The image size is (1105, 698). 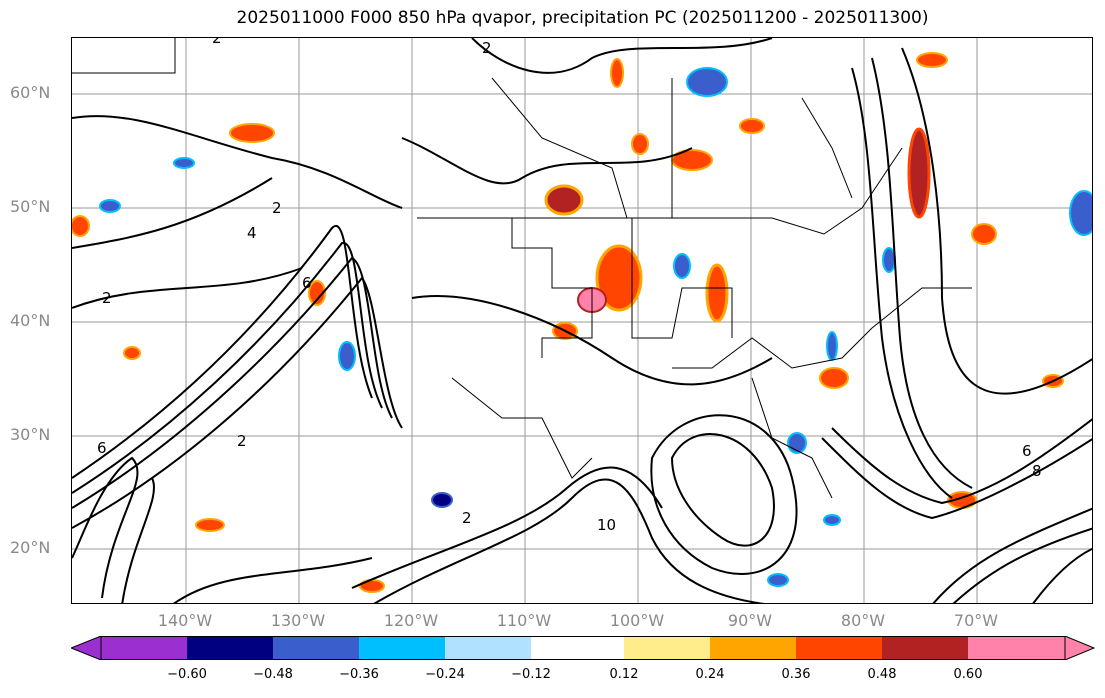 I want to click on colorbar-extend-high, so click(x=1079, y=648).